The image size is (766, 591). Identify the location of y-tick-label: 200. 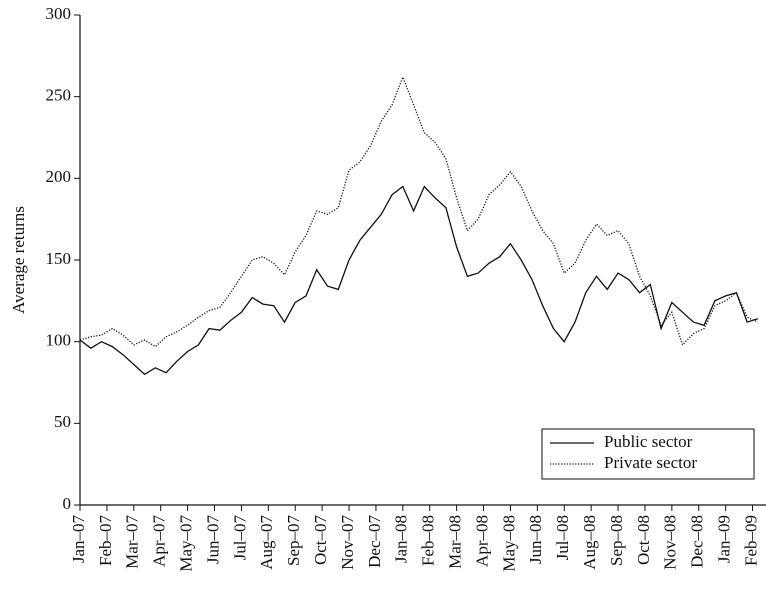
(59, 176).